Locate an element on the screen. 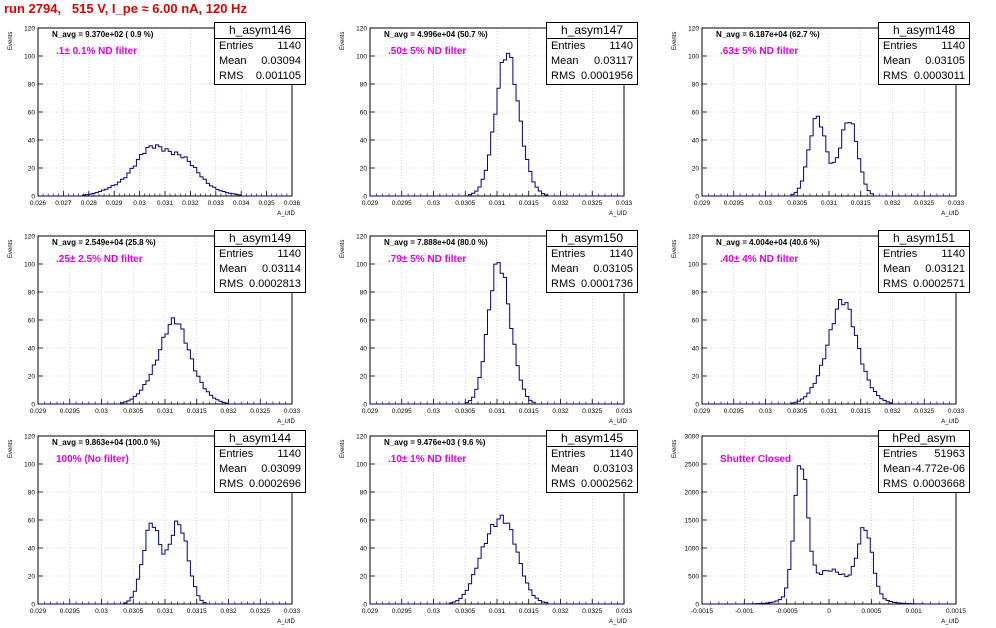  stats-row-mean: Mean 0.03114 is located at coordinates (260, 269).